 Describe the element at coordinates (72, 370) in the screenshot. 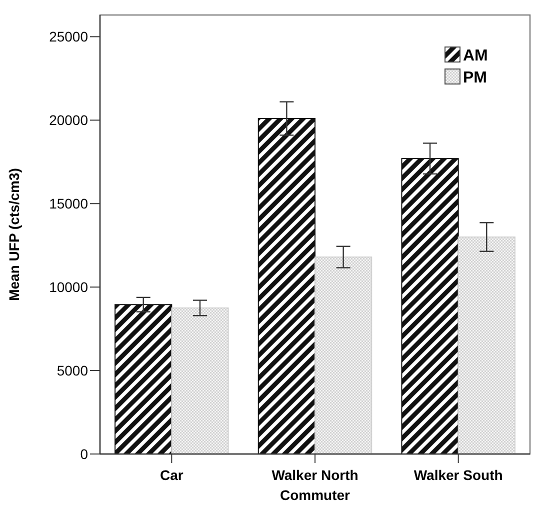

I see `y-tick-label: 5000` at that location.